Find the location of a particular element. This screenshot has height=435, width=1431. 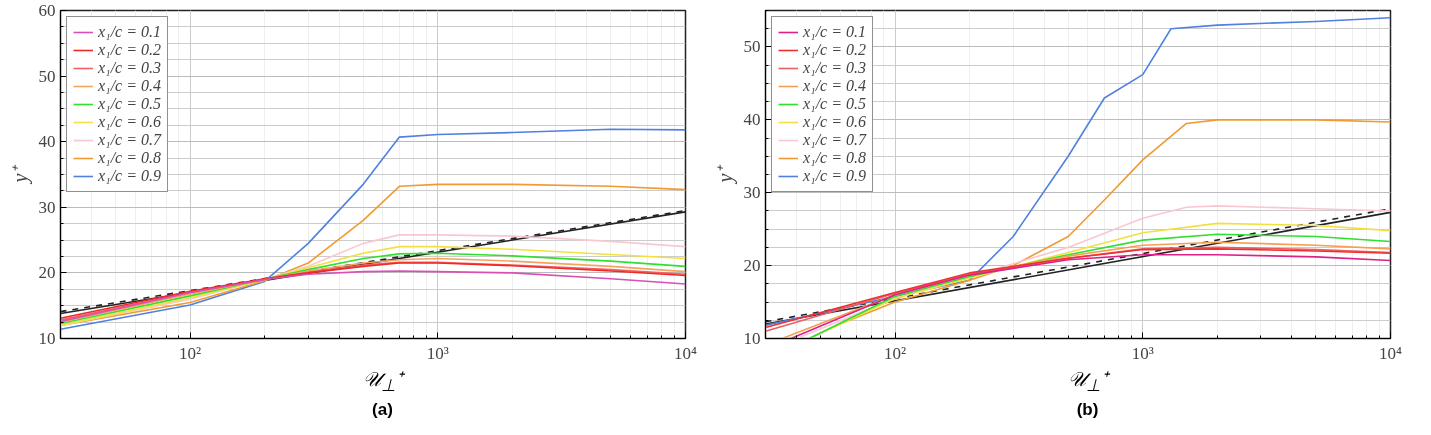

text: (a) is located at coordinates (382, 409).